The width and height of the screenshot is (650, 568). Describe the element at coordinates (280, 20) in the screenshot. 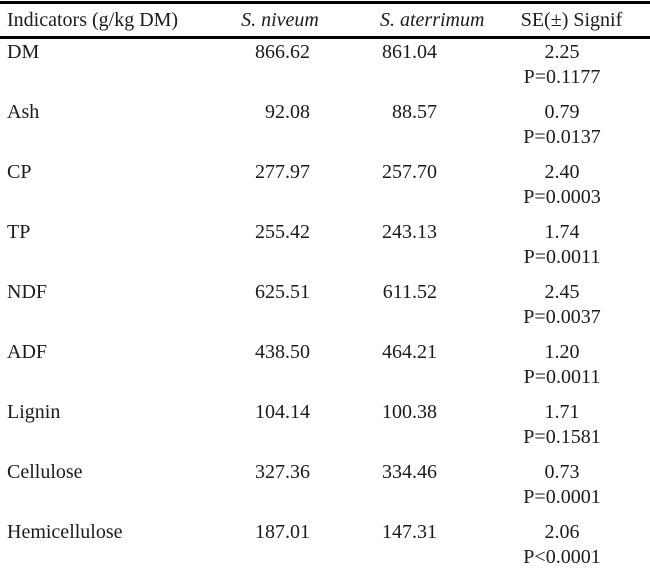

I see `header-species-niveum: S. niveum` at that location.